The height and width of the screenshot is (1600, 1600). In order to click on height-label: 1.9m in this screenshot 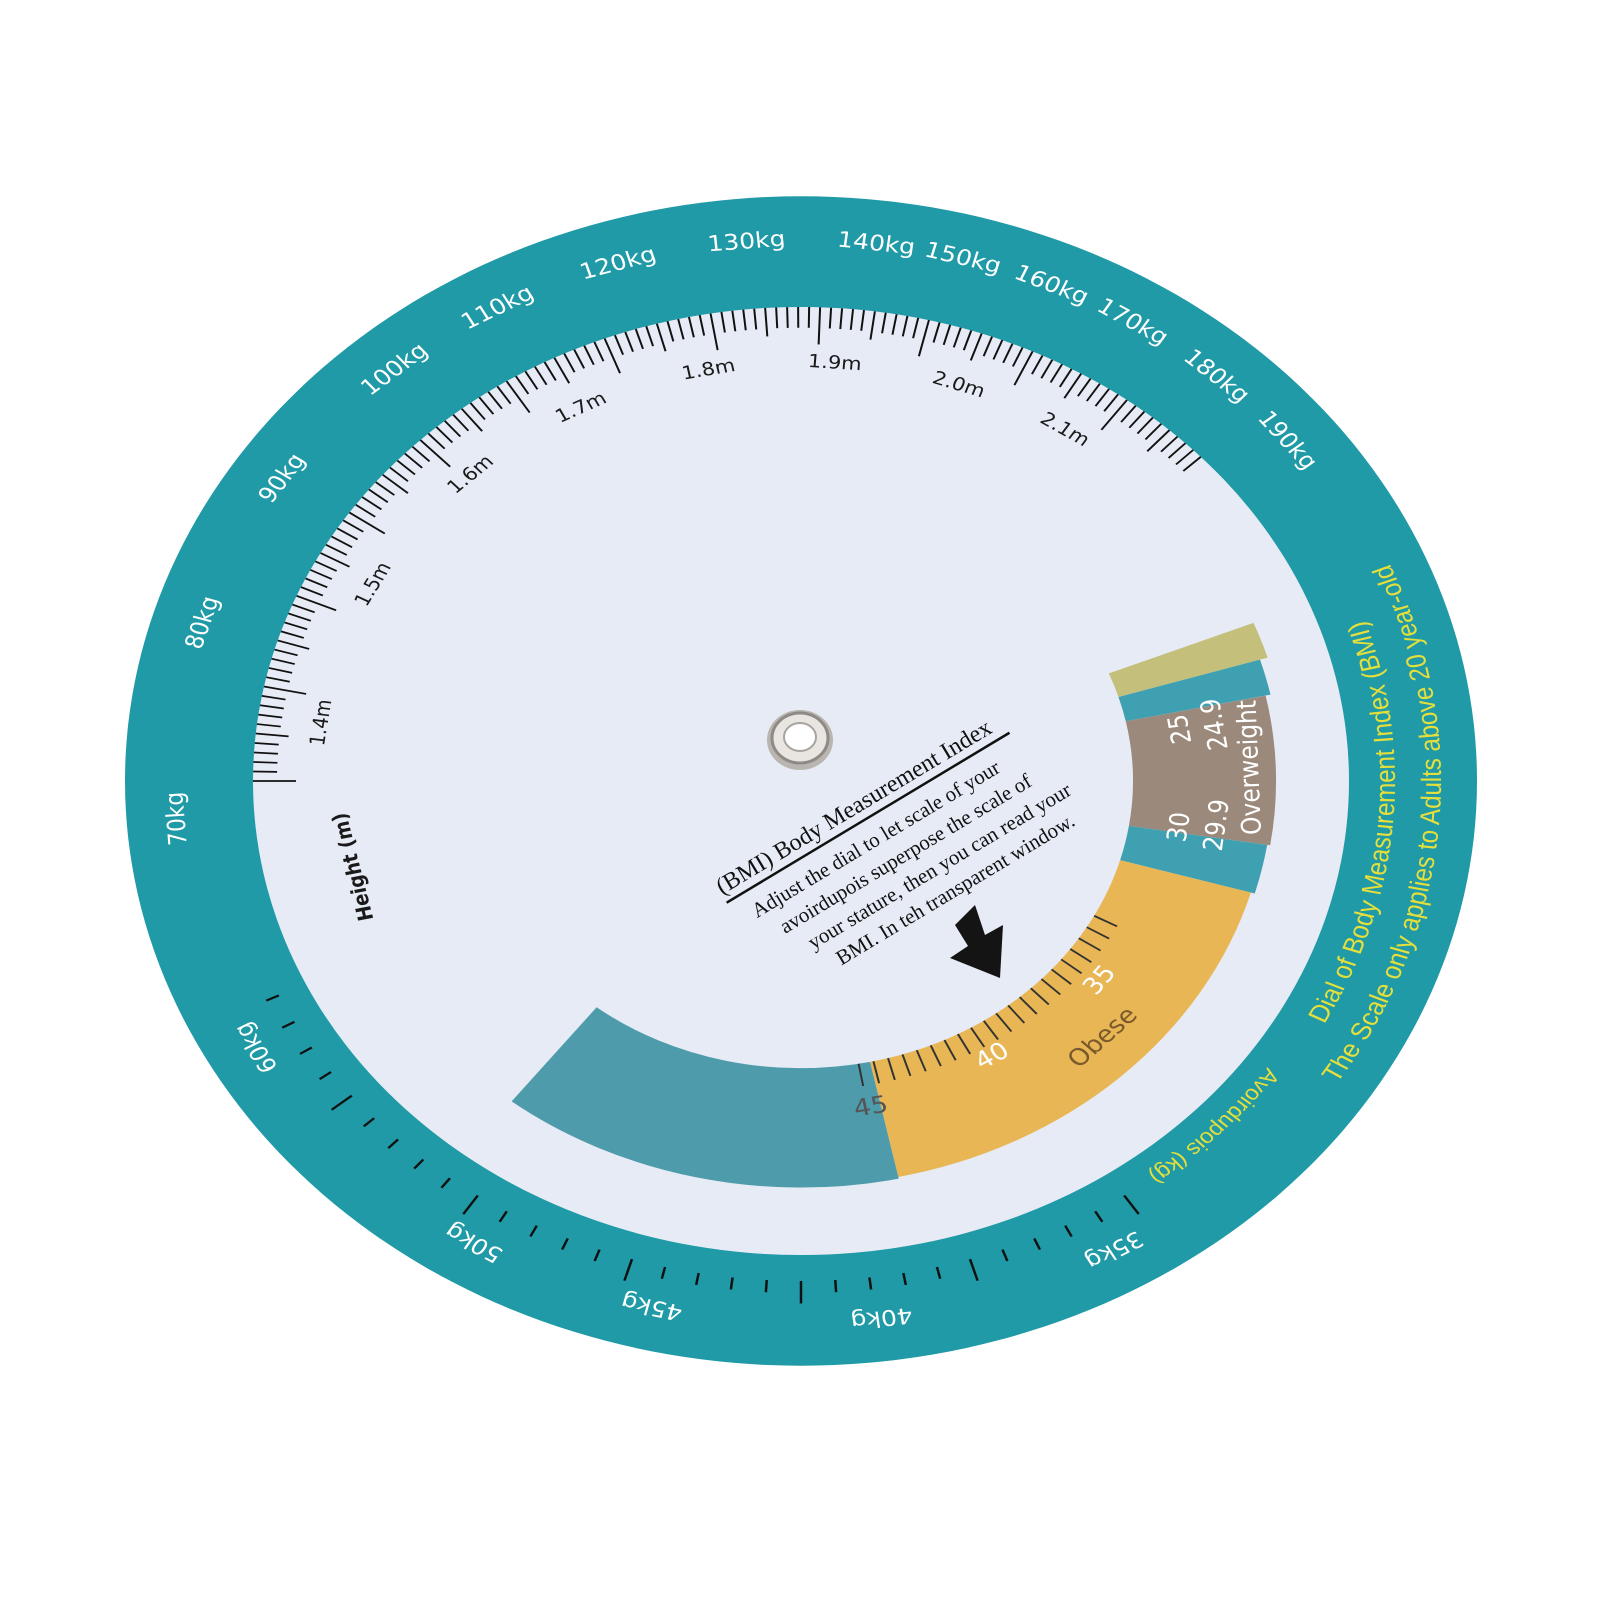, I will do `click(834, 362)`.